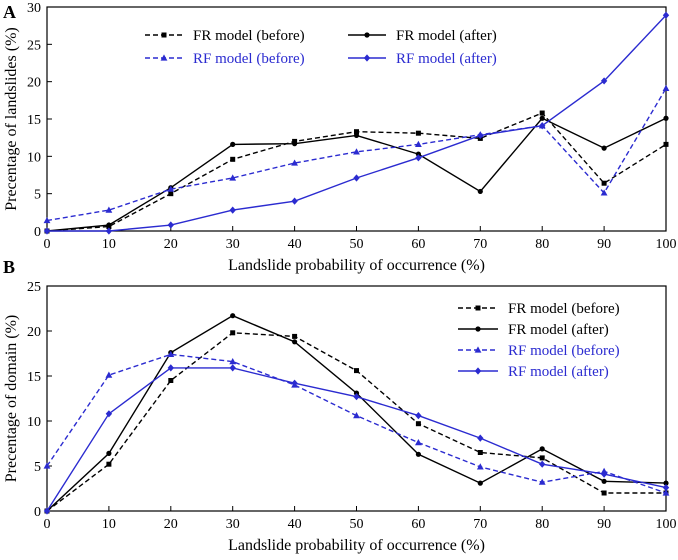  Describe the element at coordinates (34, 157) in the screenshot. I see `y-tick-label: 10` at that location.